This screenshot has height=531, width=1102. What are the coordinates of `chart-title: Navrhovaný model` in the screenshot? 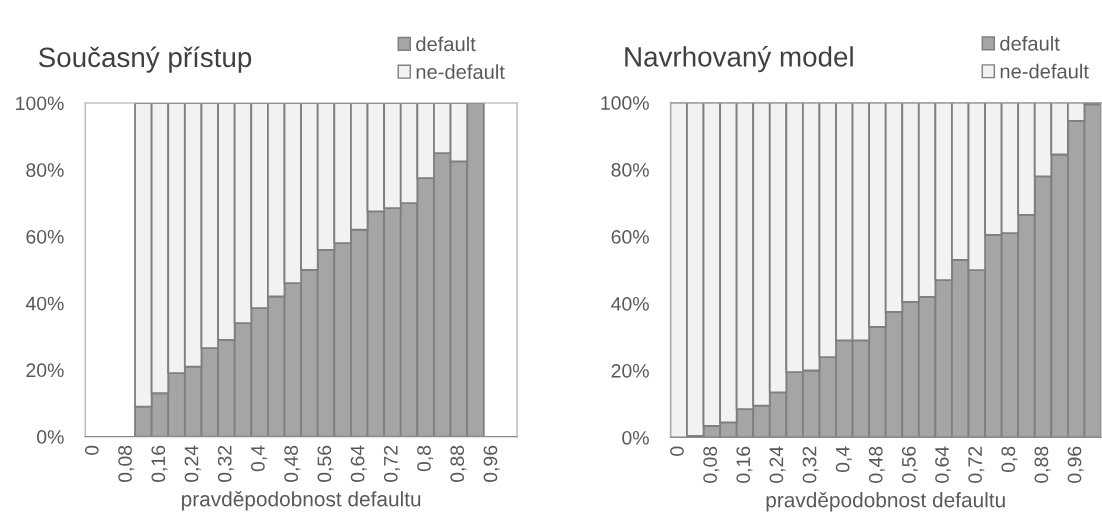 It's located at (739, 59).